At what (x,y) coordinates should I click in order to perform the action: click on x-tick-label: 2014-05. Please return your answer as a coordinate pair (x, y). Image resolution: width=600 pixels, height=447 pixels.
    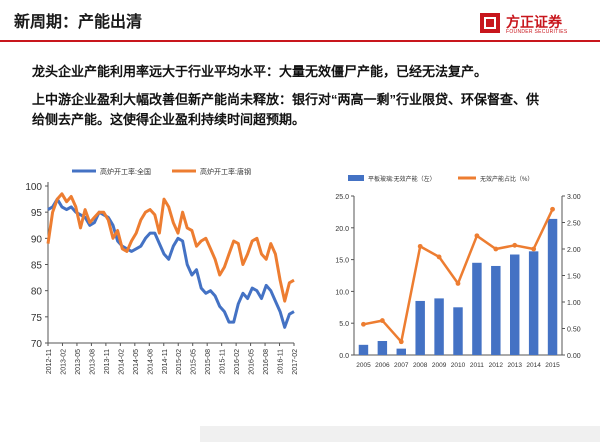
    Looking at the image, I should click on (136, 362).